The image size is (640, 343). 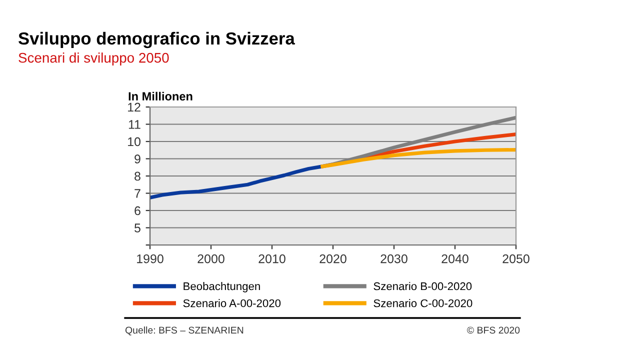 What do you see at coordinates (394, 259) in the screenshot?
I see `x-tick-label: 2030` at bounding box center [394, 259].